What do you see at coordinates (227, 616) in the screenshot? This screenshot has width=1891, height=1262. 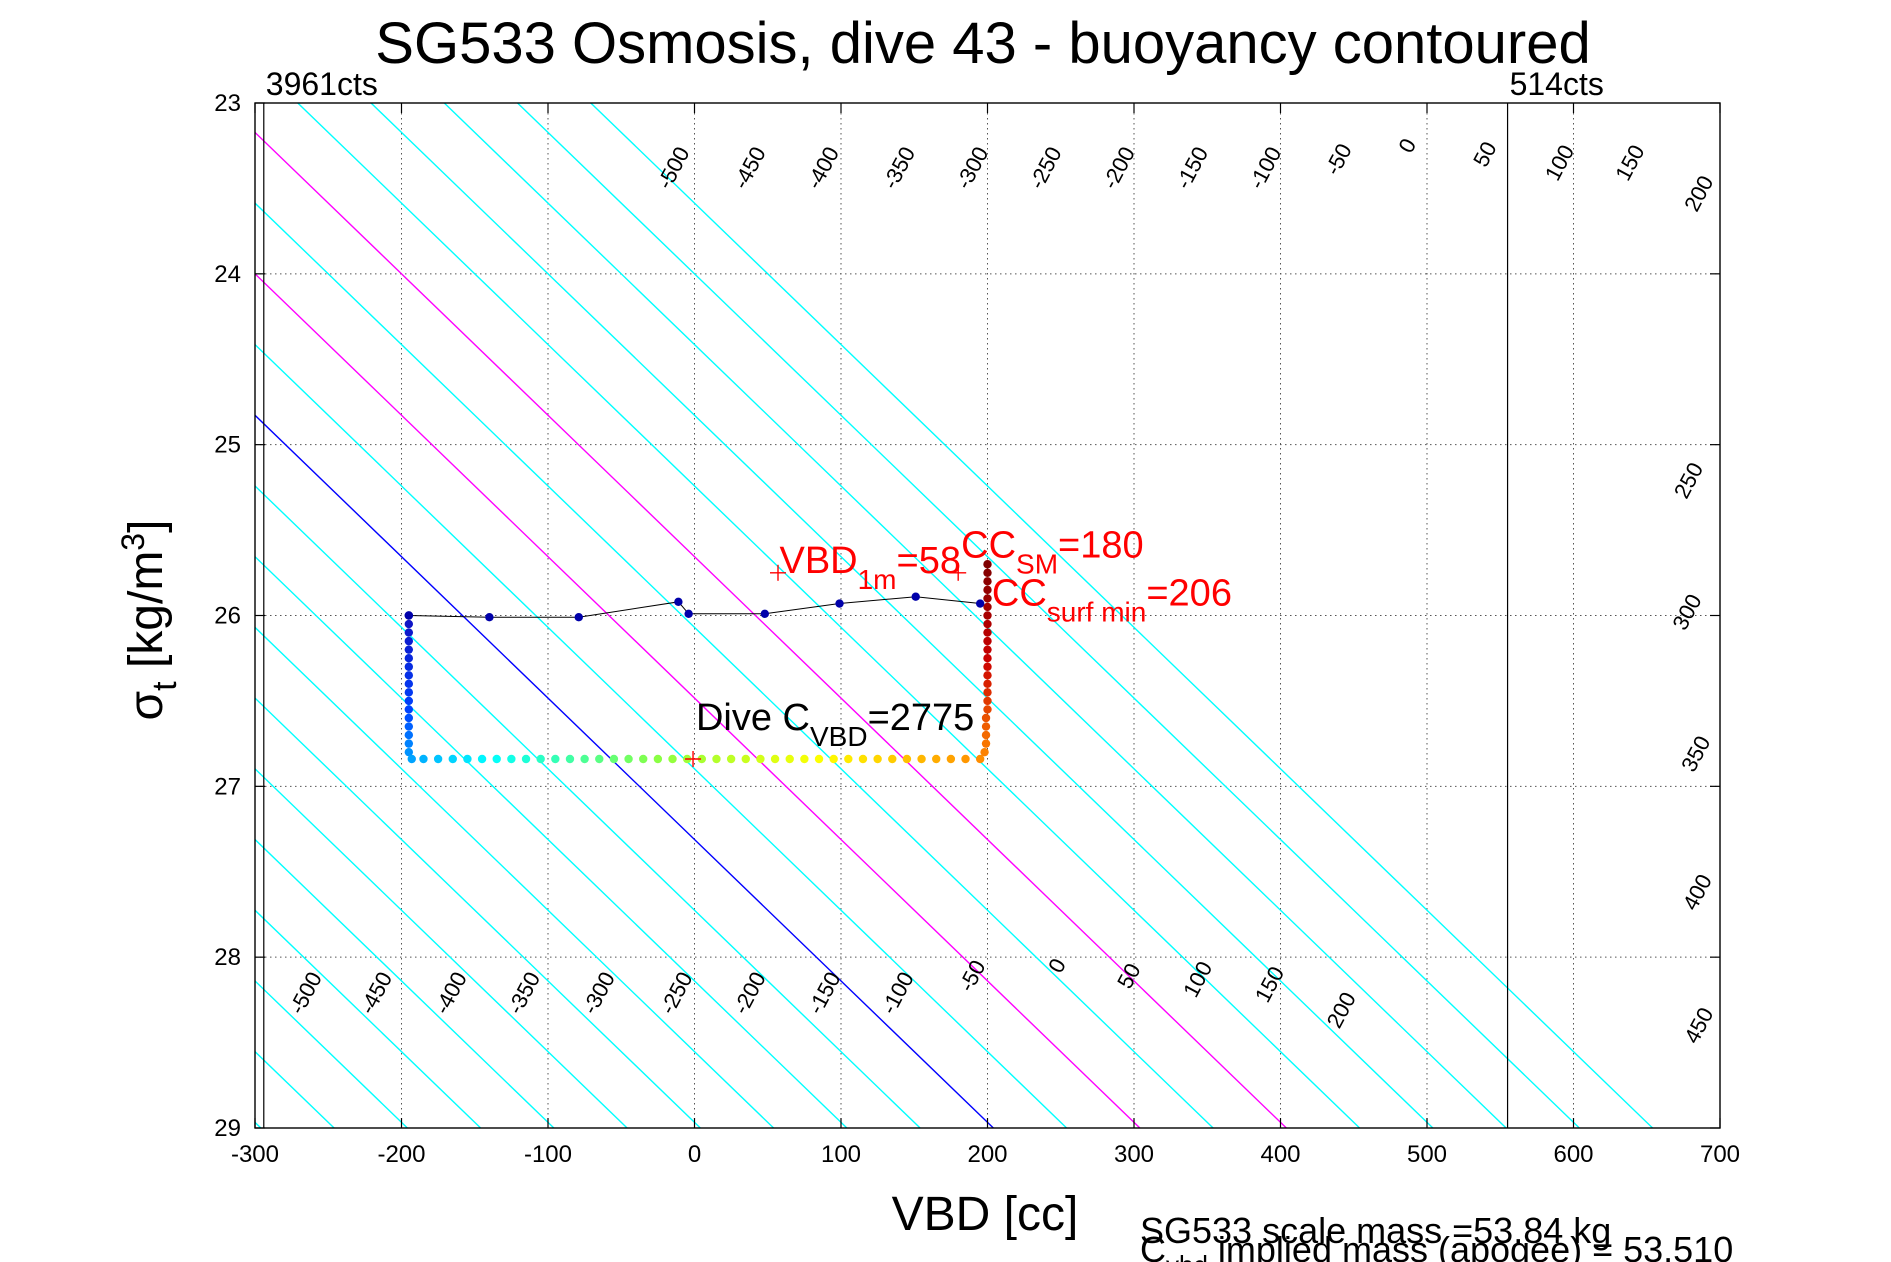 I see `y-tick-label: 26` at bounding box center [227, 616].